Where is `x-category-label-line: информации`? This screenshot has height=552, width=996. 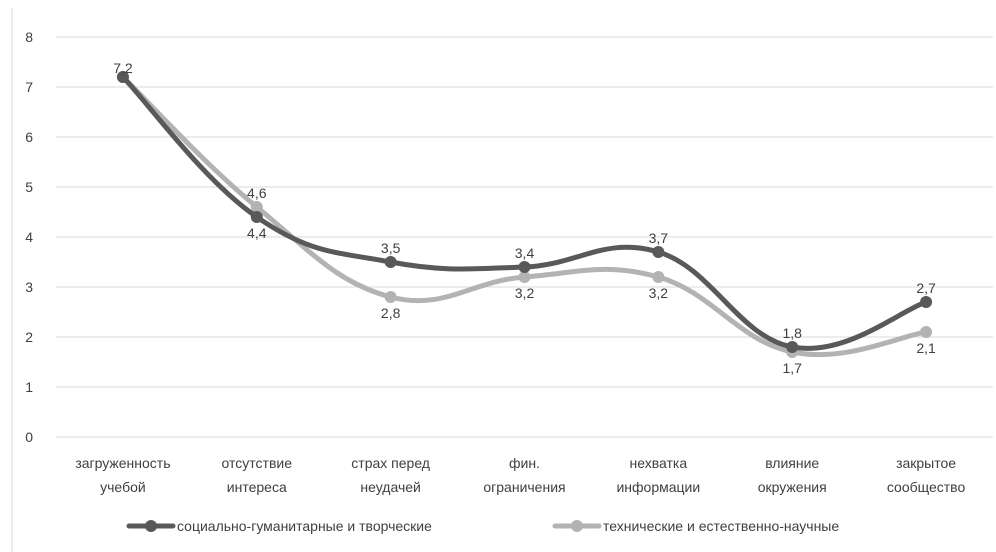
x-category-label-line: информации is located at coordinates (658, 487).